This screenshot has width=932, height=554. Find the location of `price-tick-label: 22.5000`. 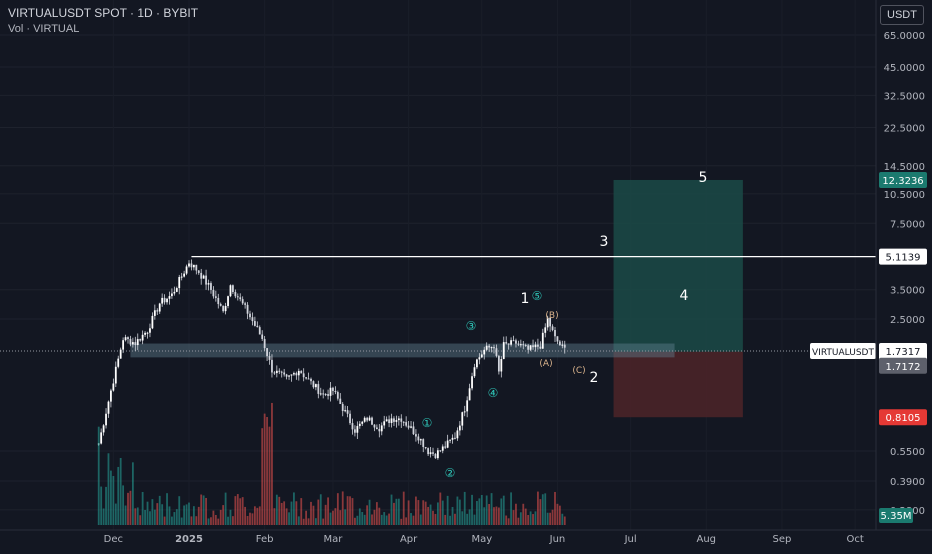

price-tick-label: 22.5000 is located at coordinates (904, 128).